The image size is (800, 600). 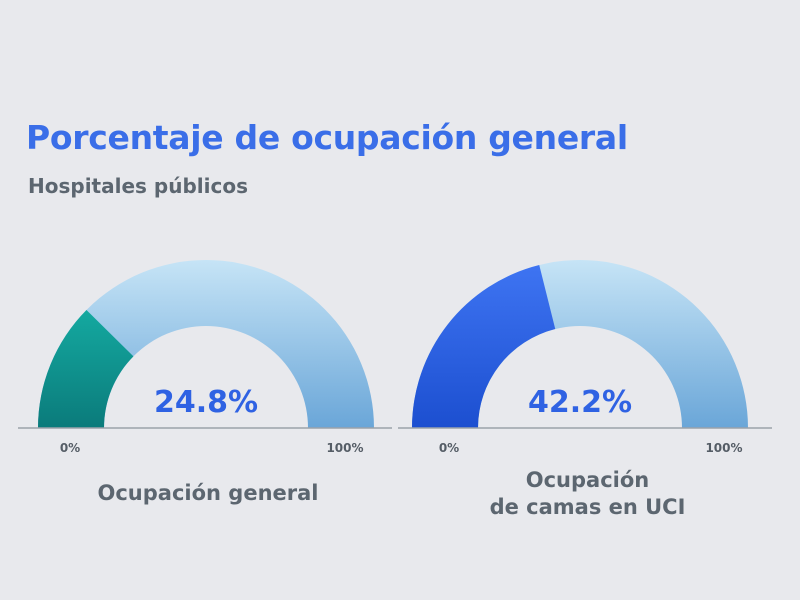 What do you see at coordinates (206, 344) in the screenshot?
I see `gauge-track` at bounding box center [206, 344].